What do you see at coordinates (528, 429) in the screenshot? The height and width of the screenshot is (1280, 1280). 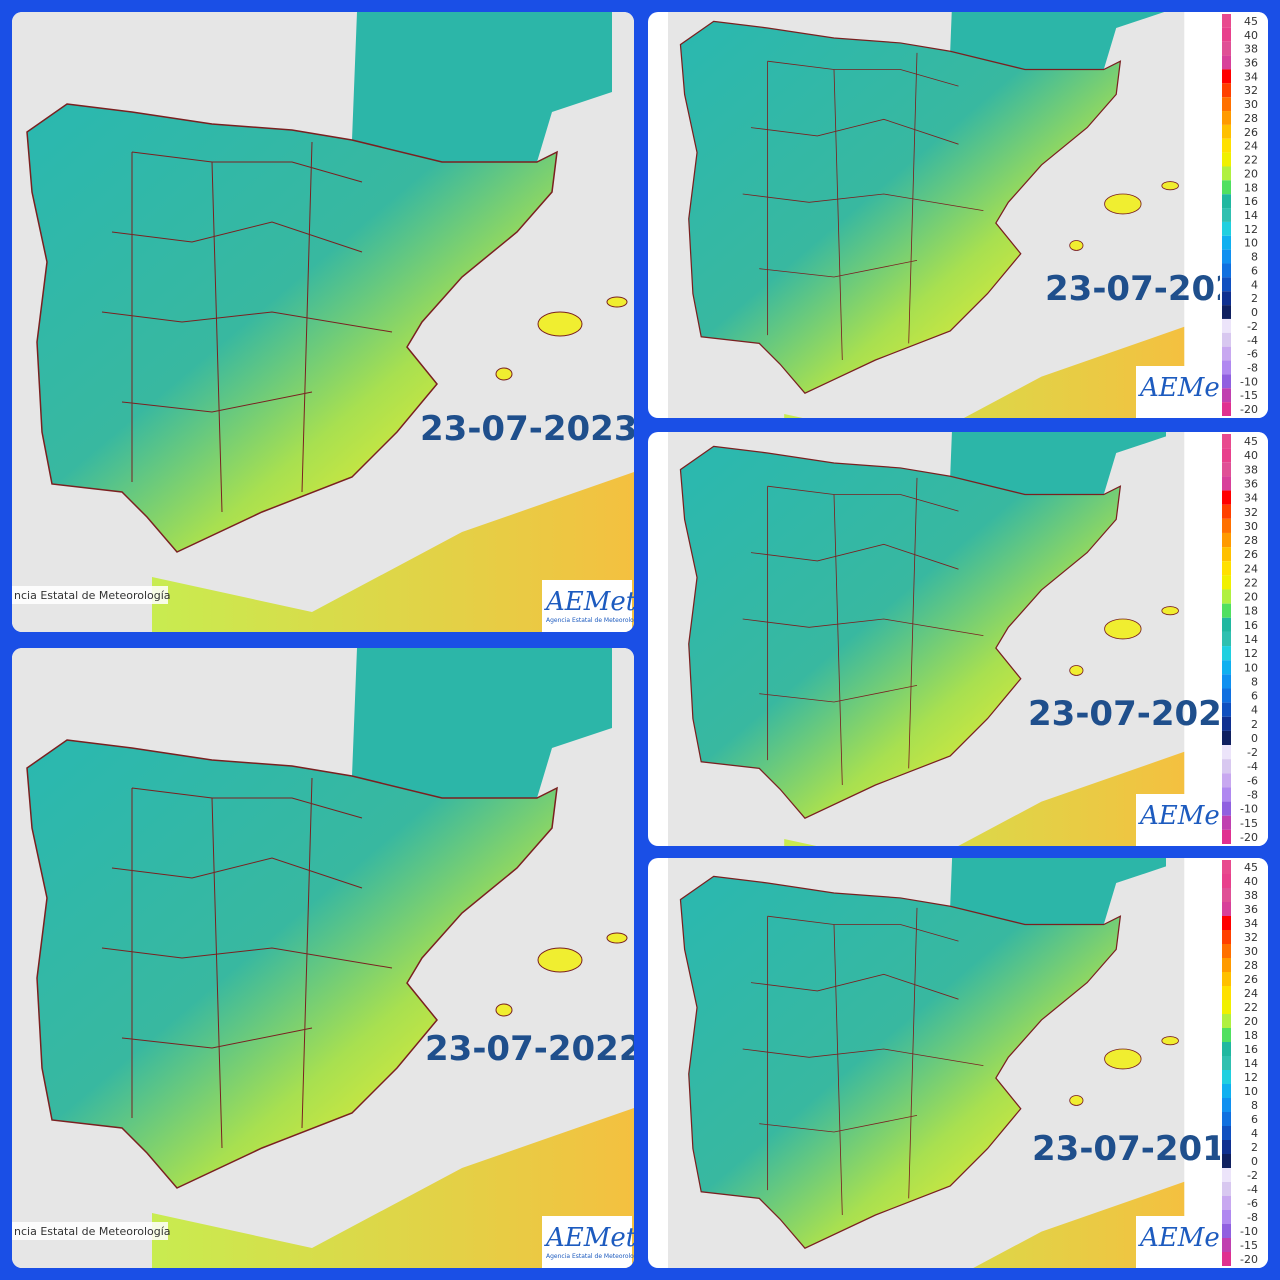 I see `date-label: 23-07-2023` at bounding box center [528, 429].